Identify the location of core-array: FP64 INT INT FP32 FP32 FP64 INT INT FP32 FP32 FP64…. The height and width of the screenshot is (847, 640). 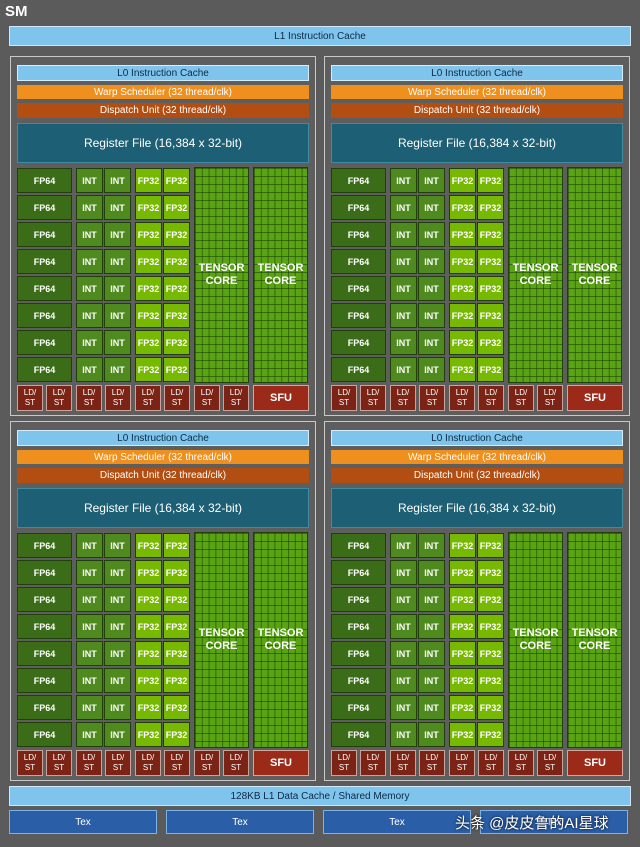
(477, 640).